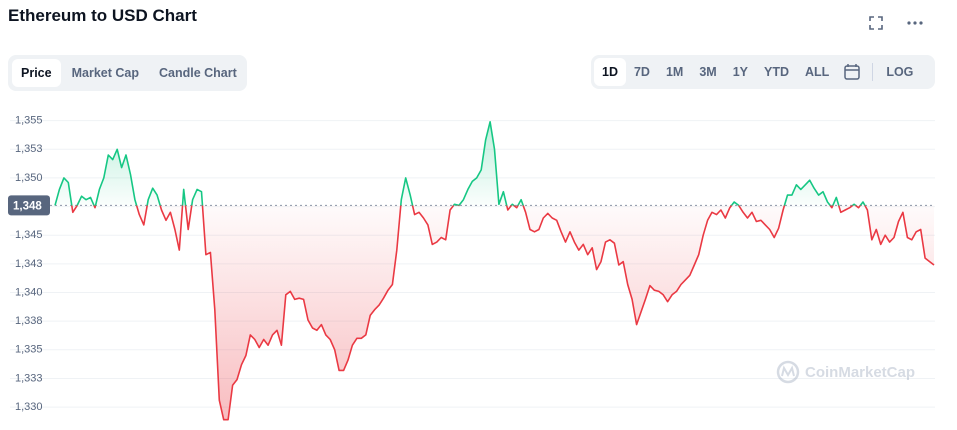 The width and height of the screenshot is (957, 430). What do you see at coordinates (29, 407) in the screenshot?
I see `y-tick-label: 1,330` at bounding box center [29, 407].